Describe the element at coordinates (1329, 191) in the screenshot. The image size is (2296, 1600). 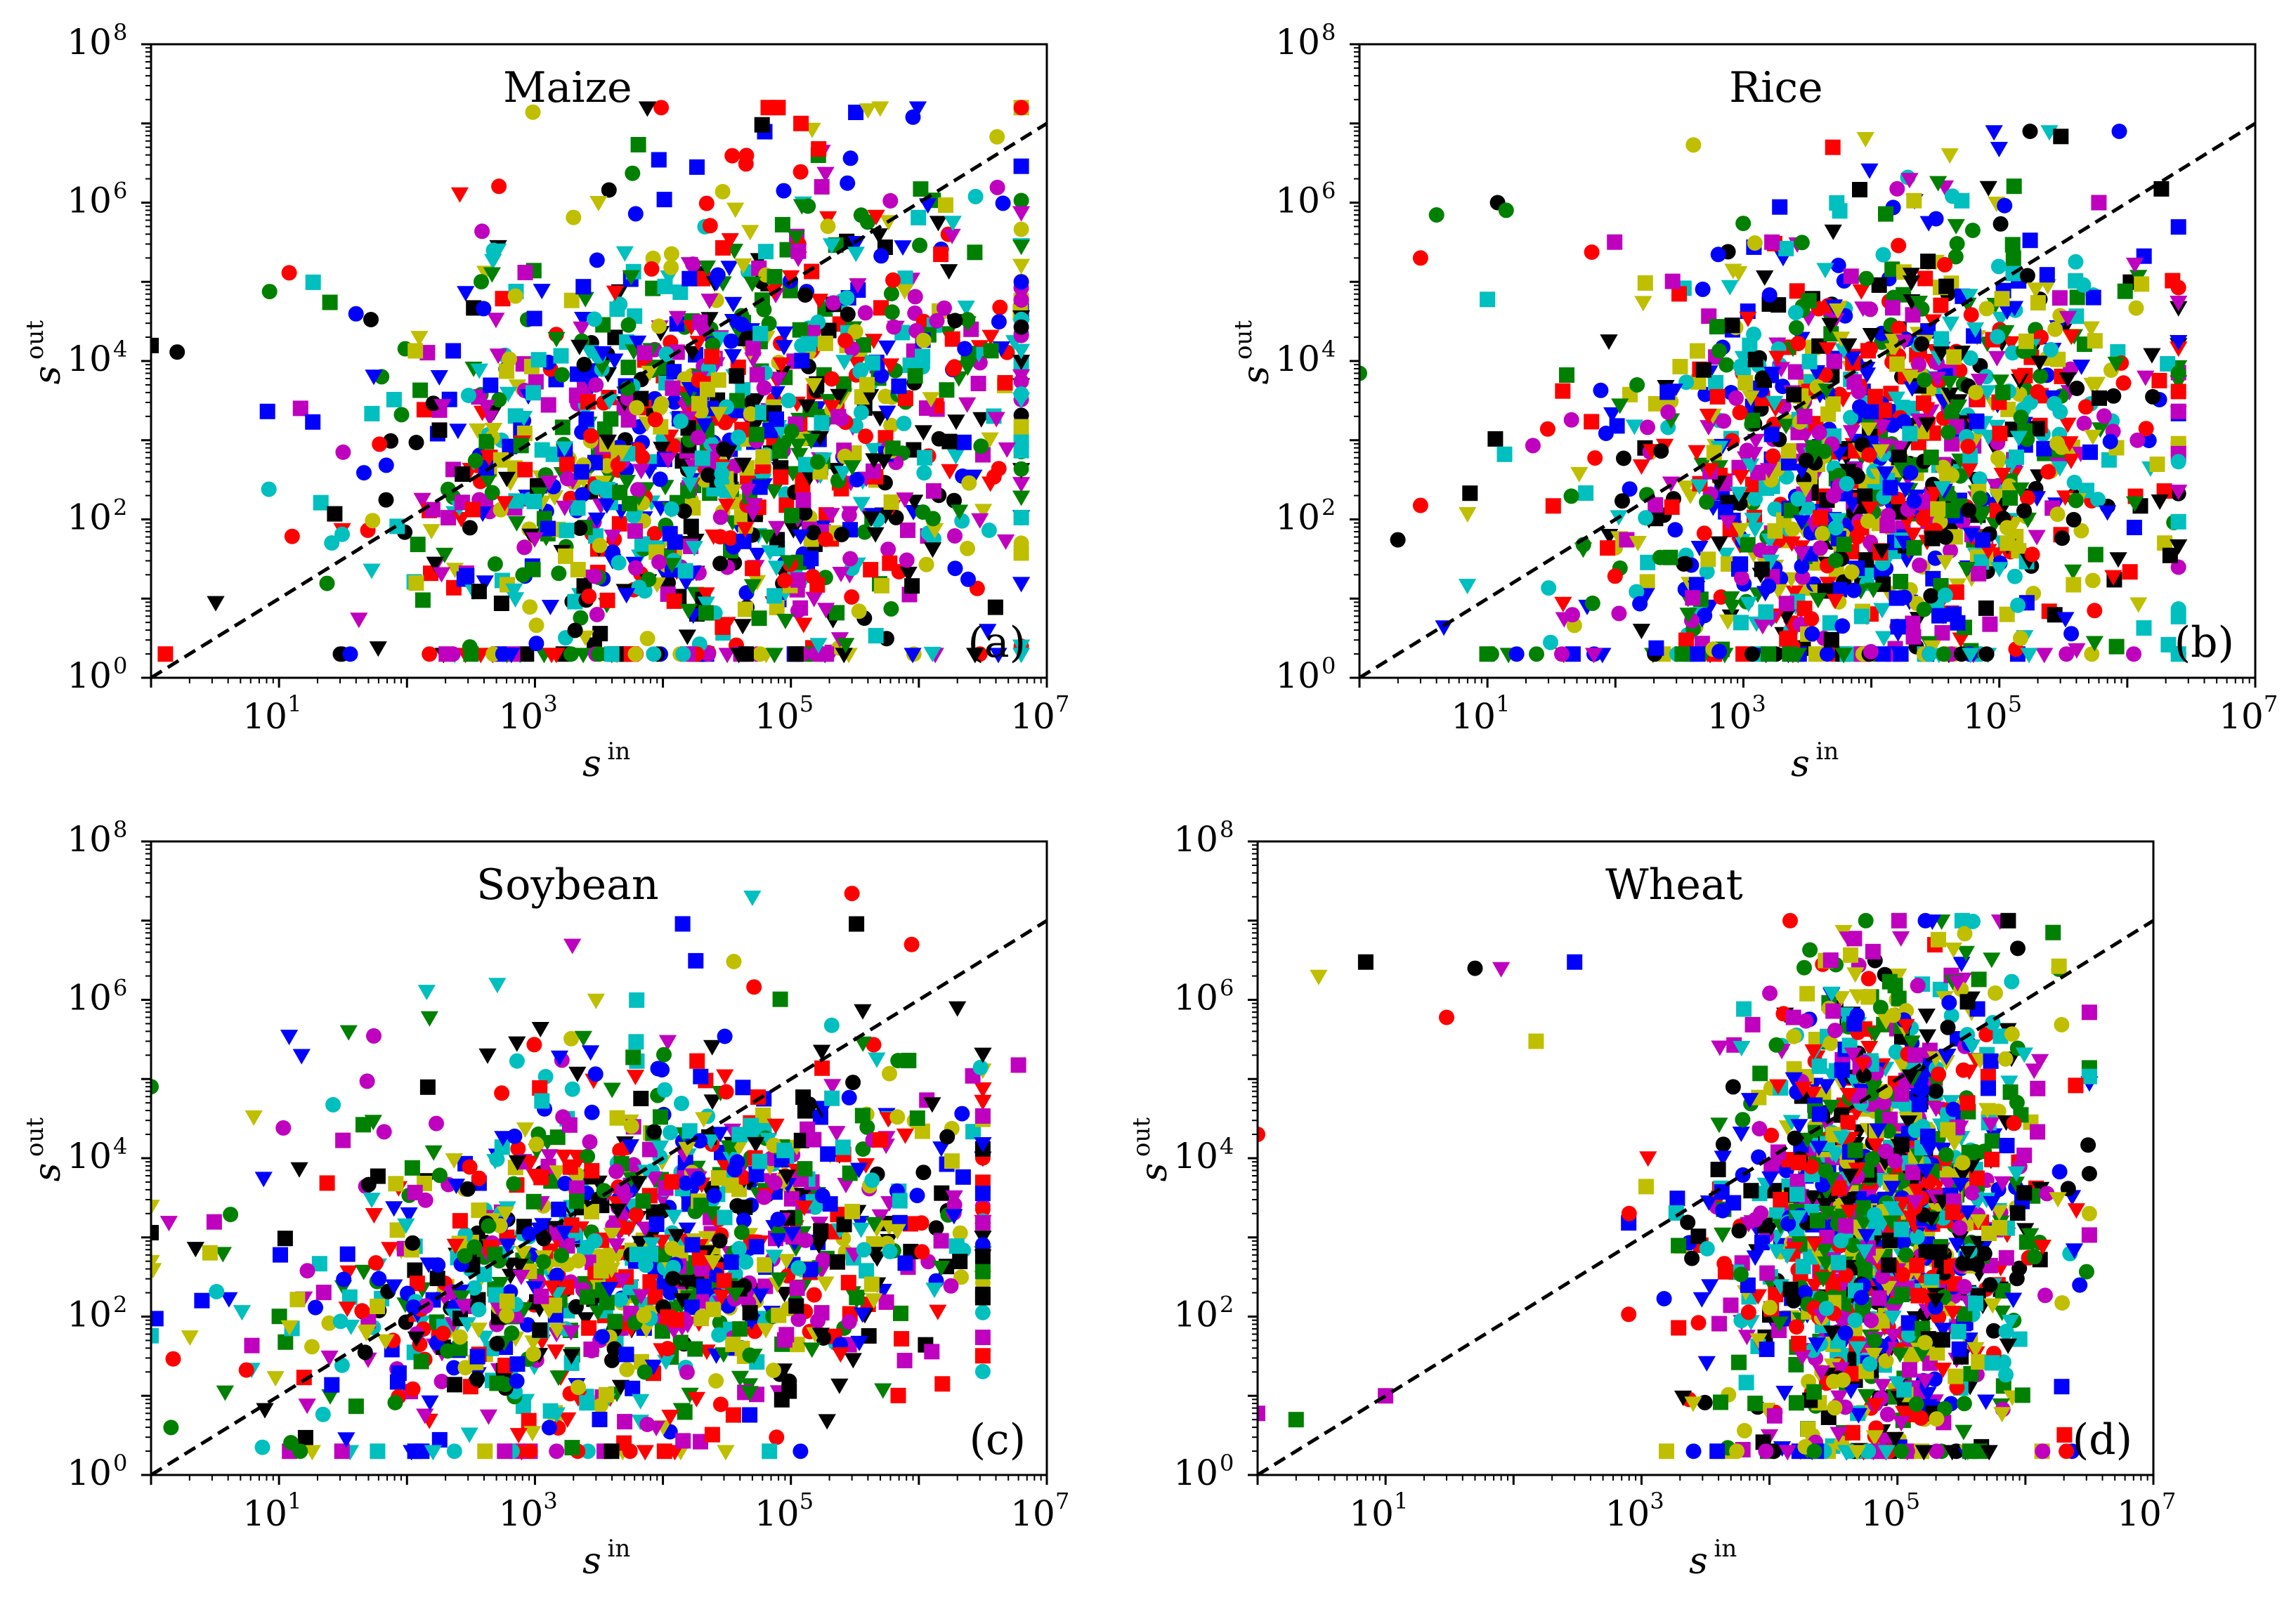
I see `y-tick-exponent: 6` at that location.